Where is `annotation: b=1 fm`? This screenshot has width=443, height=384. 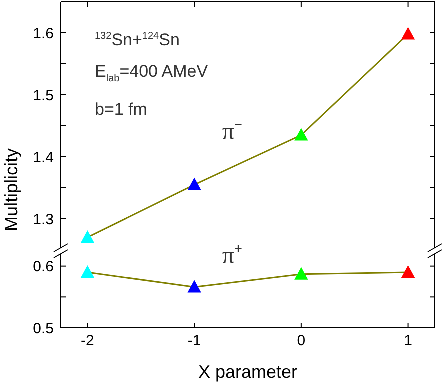 annotation: b=1 fm is located at coordinates (121, 110).